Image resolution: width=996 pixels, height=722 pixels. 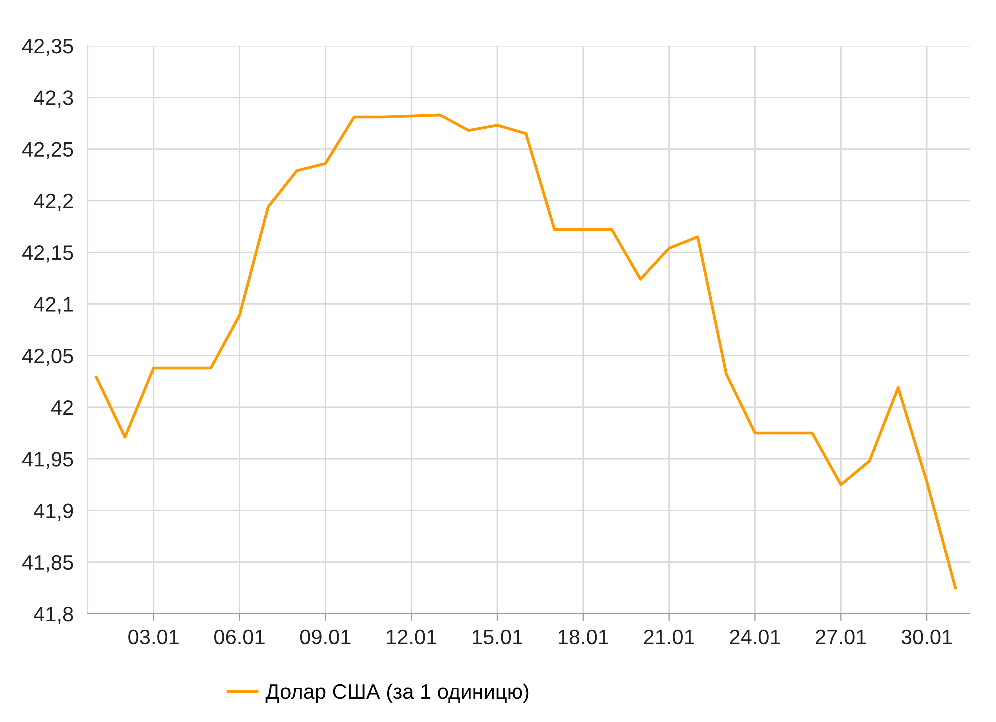 I want to click on y-tick-label: 42,25, so click(x=48, y=151).